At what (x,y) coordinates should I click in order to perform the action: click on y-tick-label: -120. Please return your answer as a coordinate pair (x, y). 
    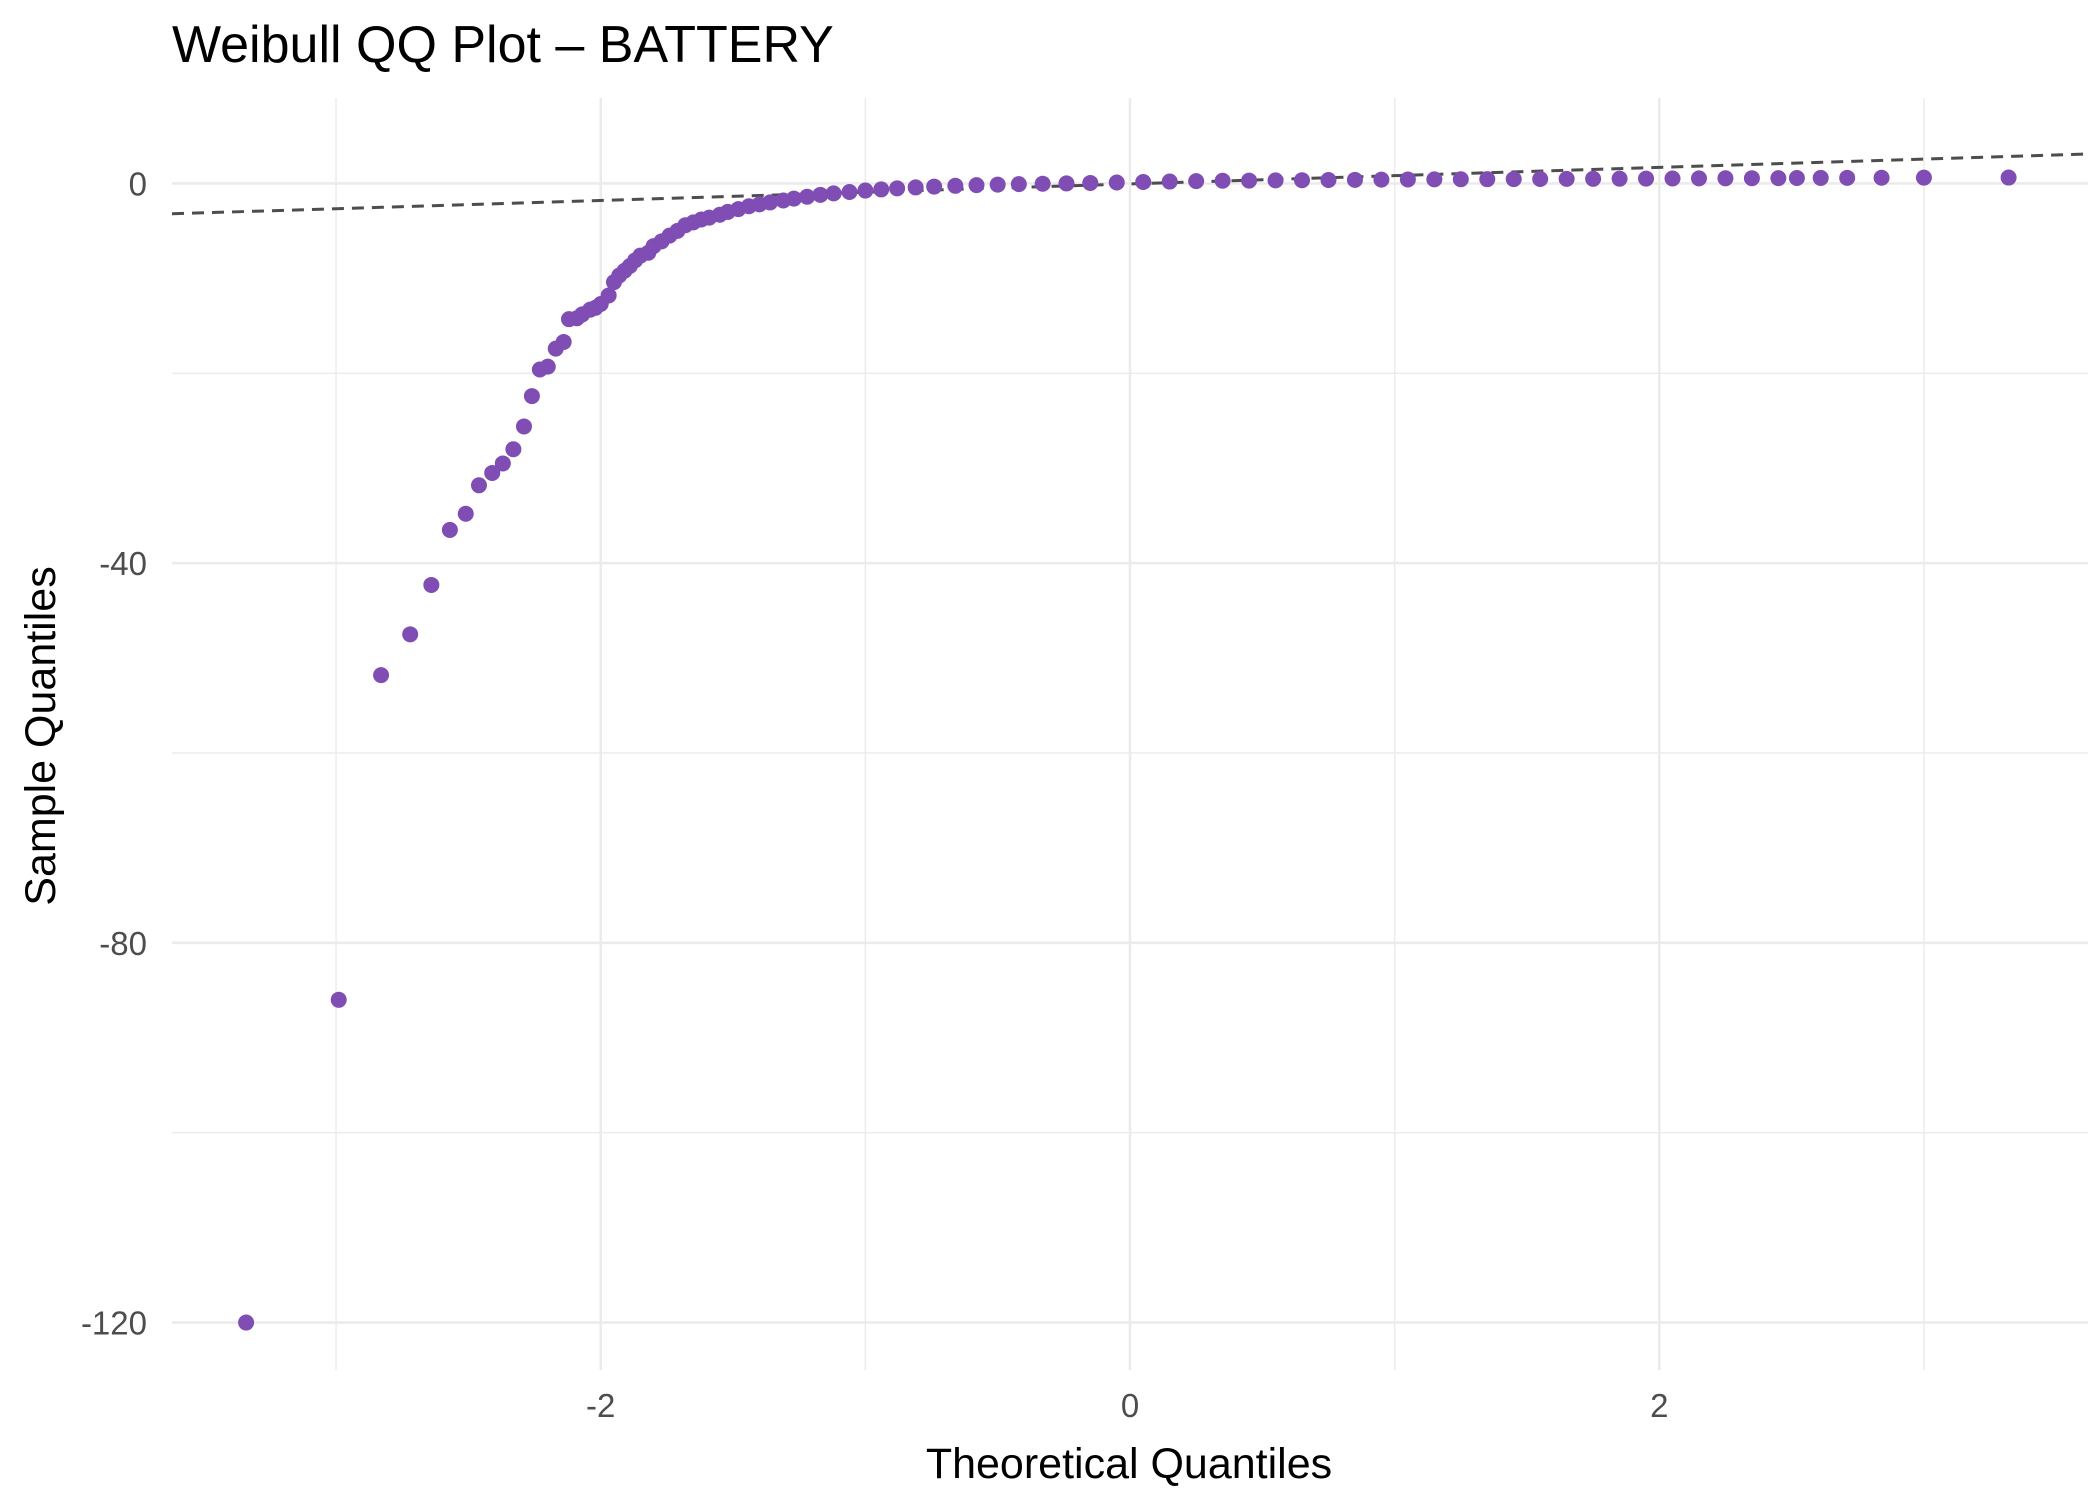
    Looking at the image, I should click on (114, 1323).